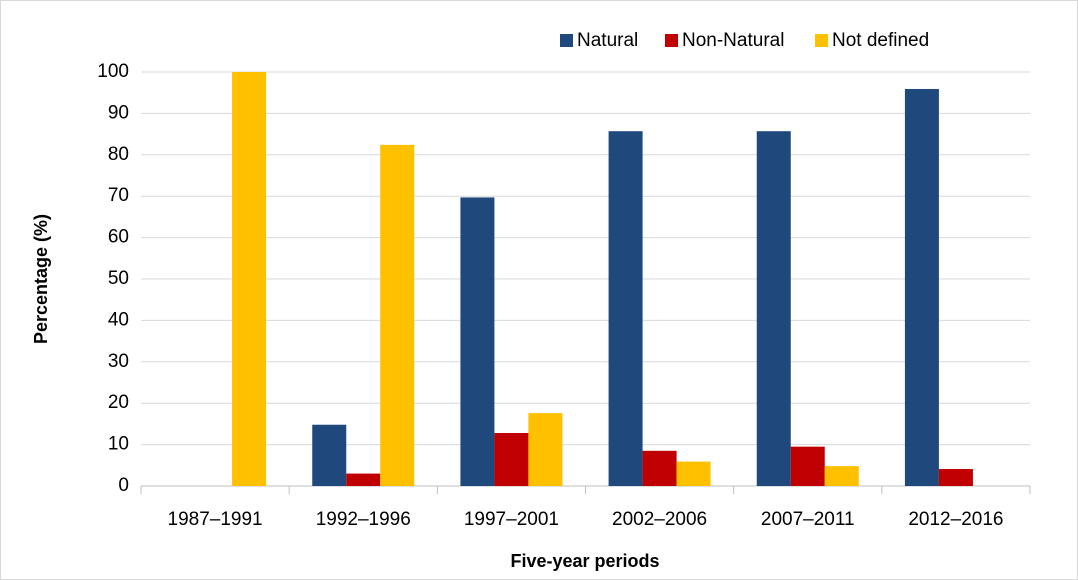 The image size is (1078, 580). What do you see at coordinates (118, 319) in the screenshot?
I see `y-tick-label: 40` at bounding box center [118, 319].